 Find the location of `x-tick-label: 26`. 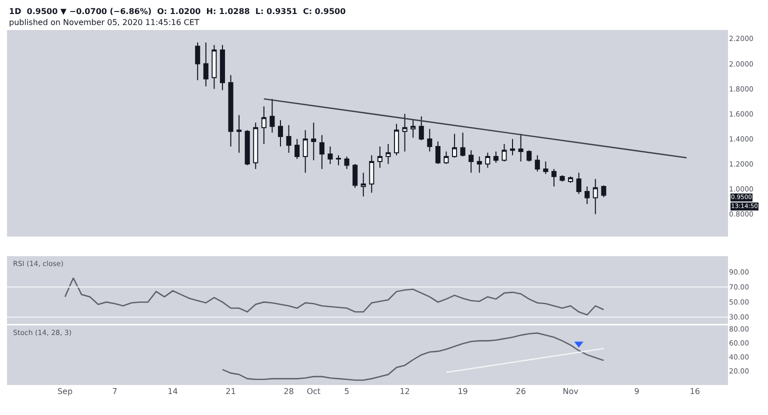

x-tick-label: 26 is located at coordinates (521, 391).